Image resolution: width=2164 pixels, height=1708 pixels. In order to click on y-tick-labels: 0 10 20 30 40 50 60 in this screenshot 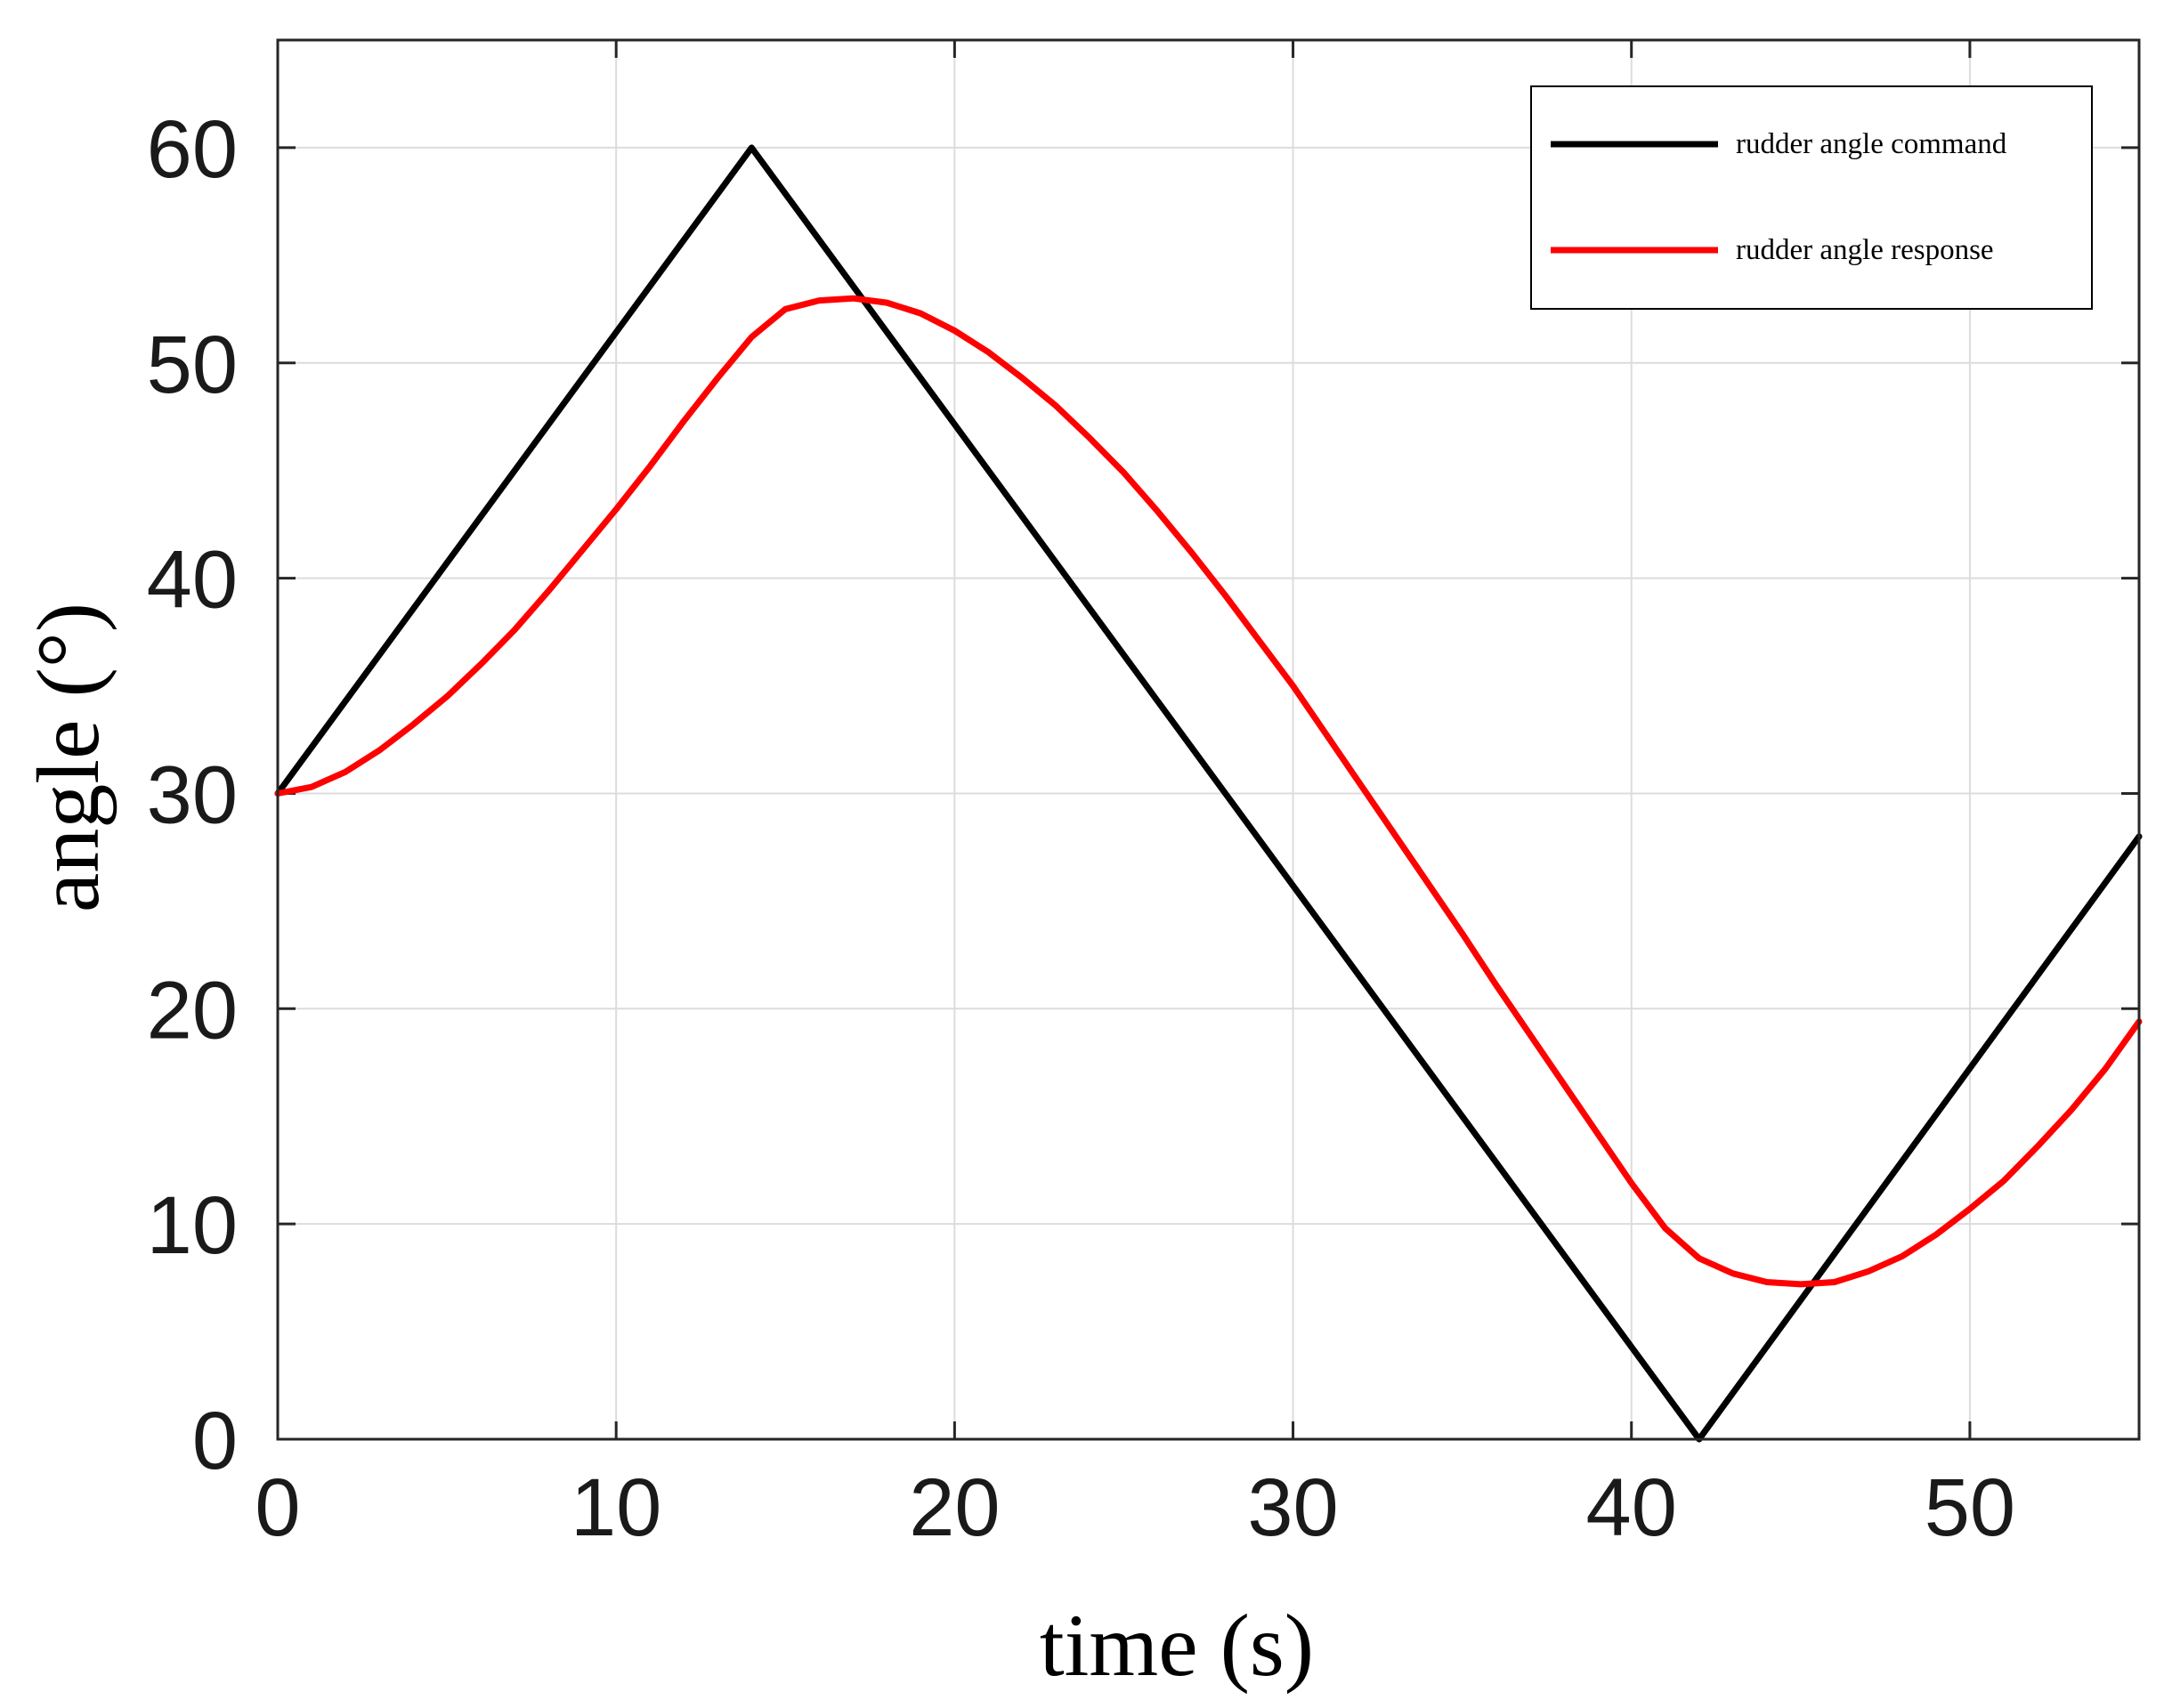, I will do `click(192, 795)`.